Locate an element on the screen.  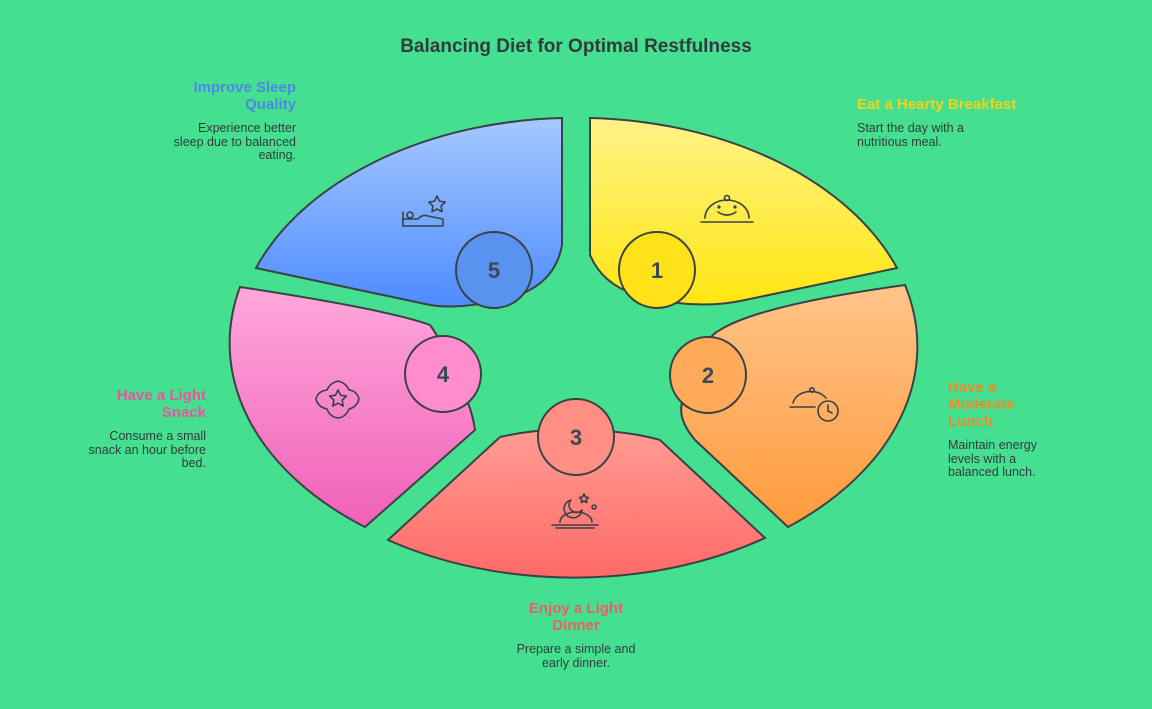
step-badge-2: 2 is located at coordinates (708, 375).